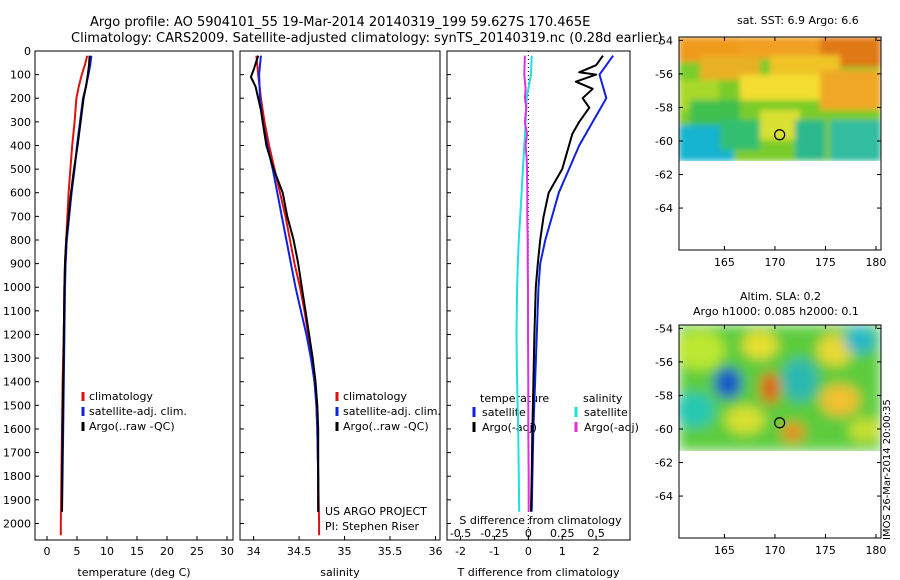  Describe the element at coordinates (596, 533) in the screenshot. I see `top-tick-label: 0.5` at that location.